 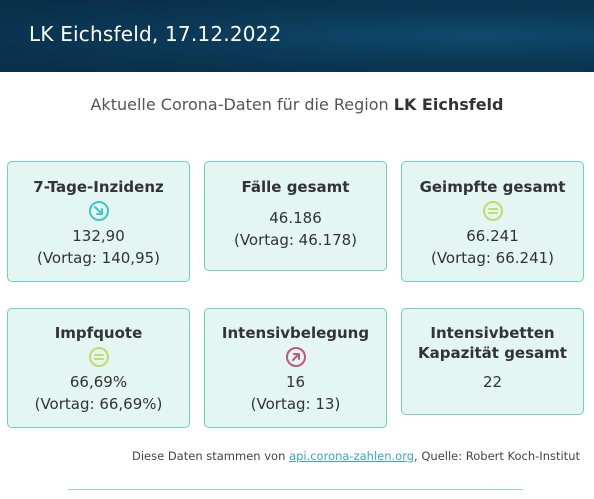 What do you see at coordinates (242, 104) in the screenshot?
I see `subtitle-text: Aktuelle Corona-Daten für die Region` at bounding box center [242, 104].